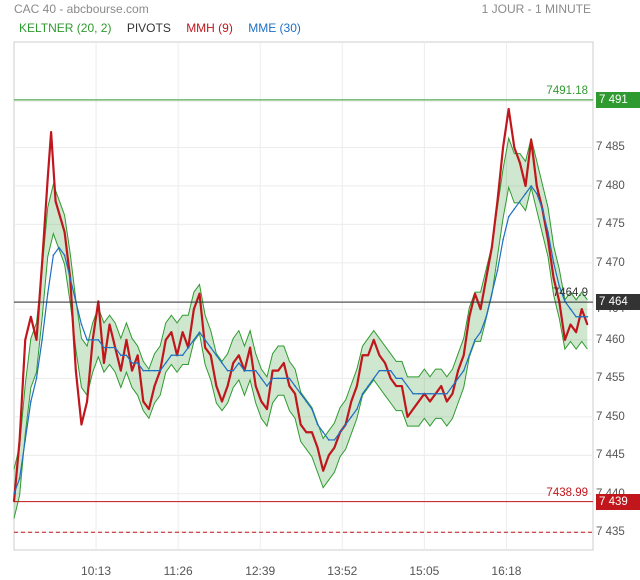 This screenshot has width=640, height=580. I want to click on legend-pivots: PIVOTS, so click(148, 28).